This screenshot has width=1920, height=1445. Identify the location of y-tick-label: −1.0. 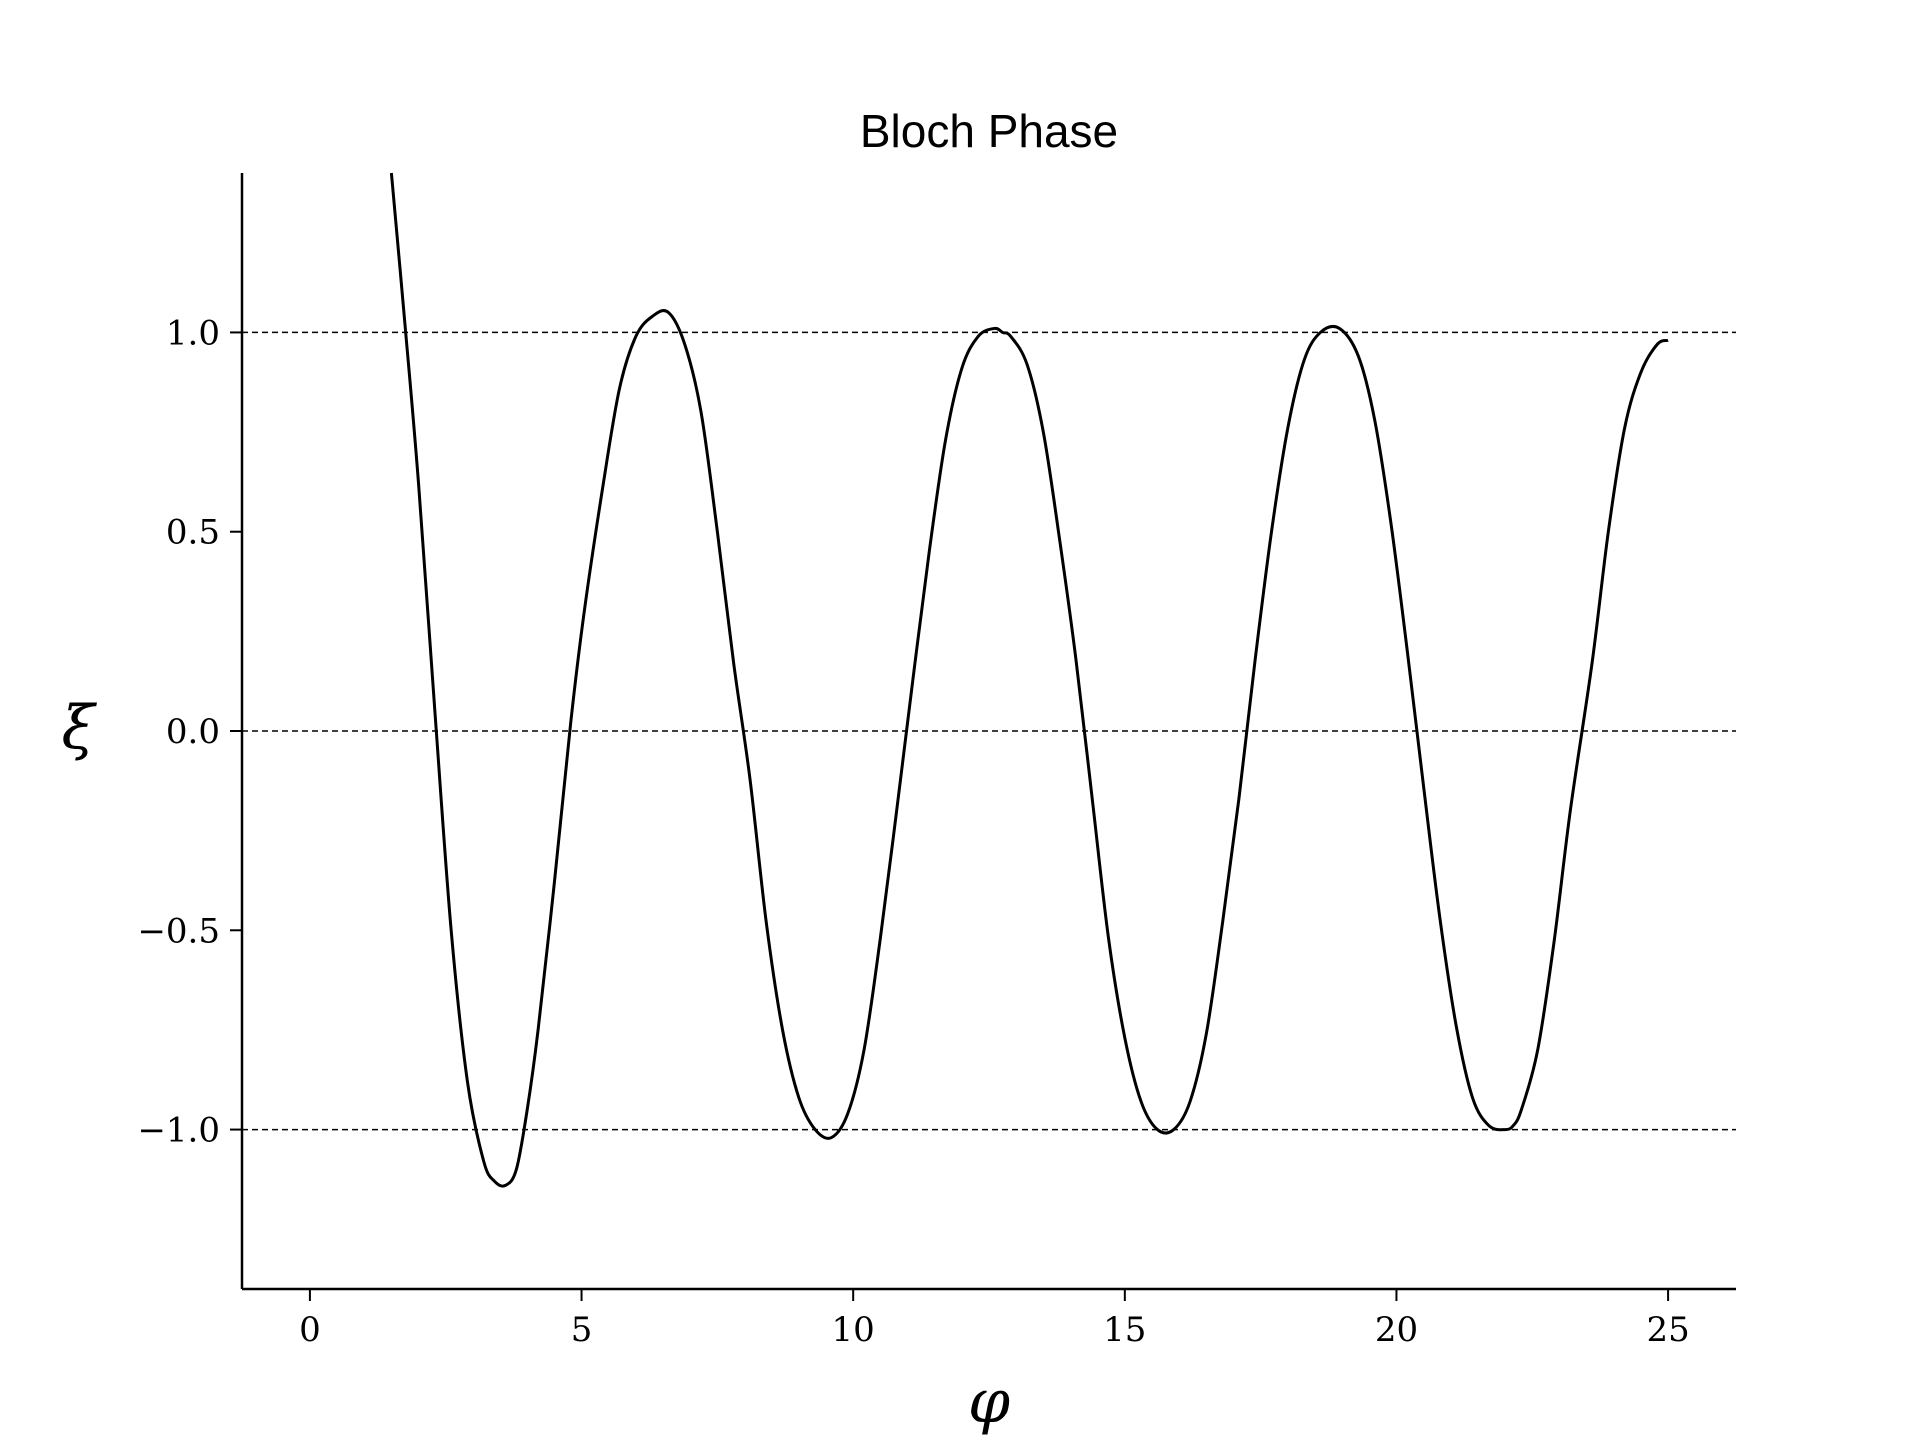
(178, 1131).